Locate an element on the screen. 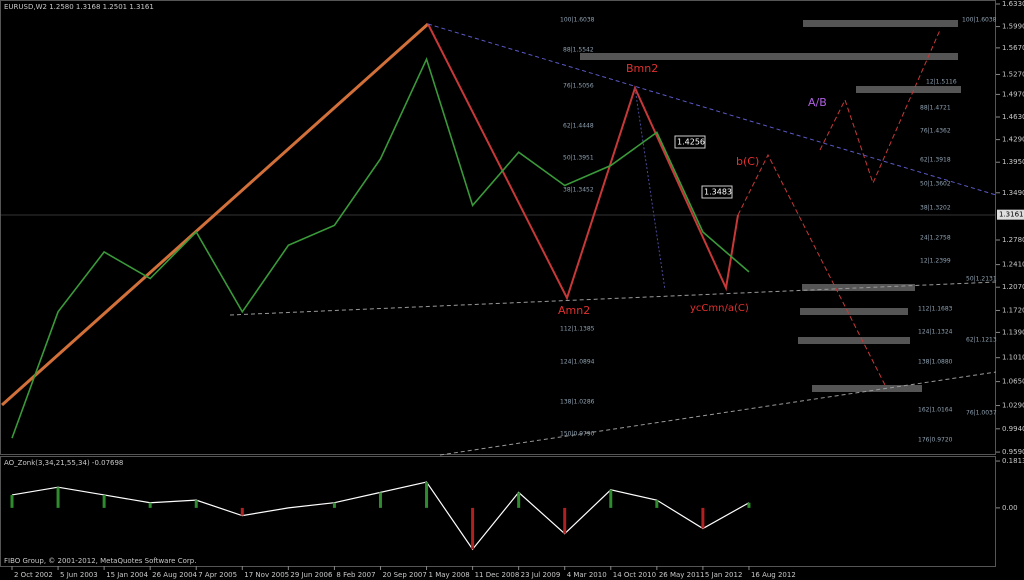 This screenshot has height=580, width=1024. y-tick-label: 1.3950 is located at coordinates (1013, 162).